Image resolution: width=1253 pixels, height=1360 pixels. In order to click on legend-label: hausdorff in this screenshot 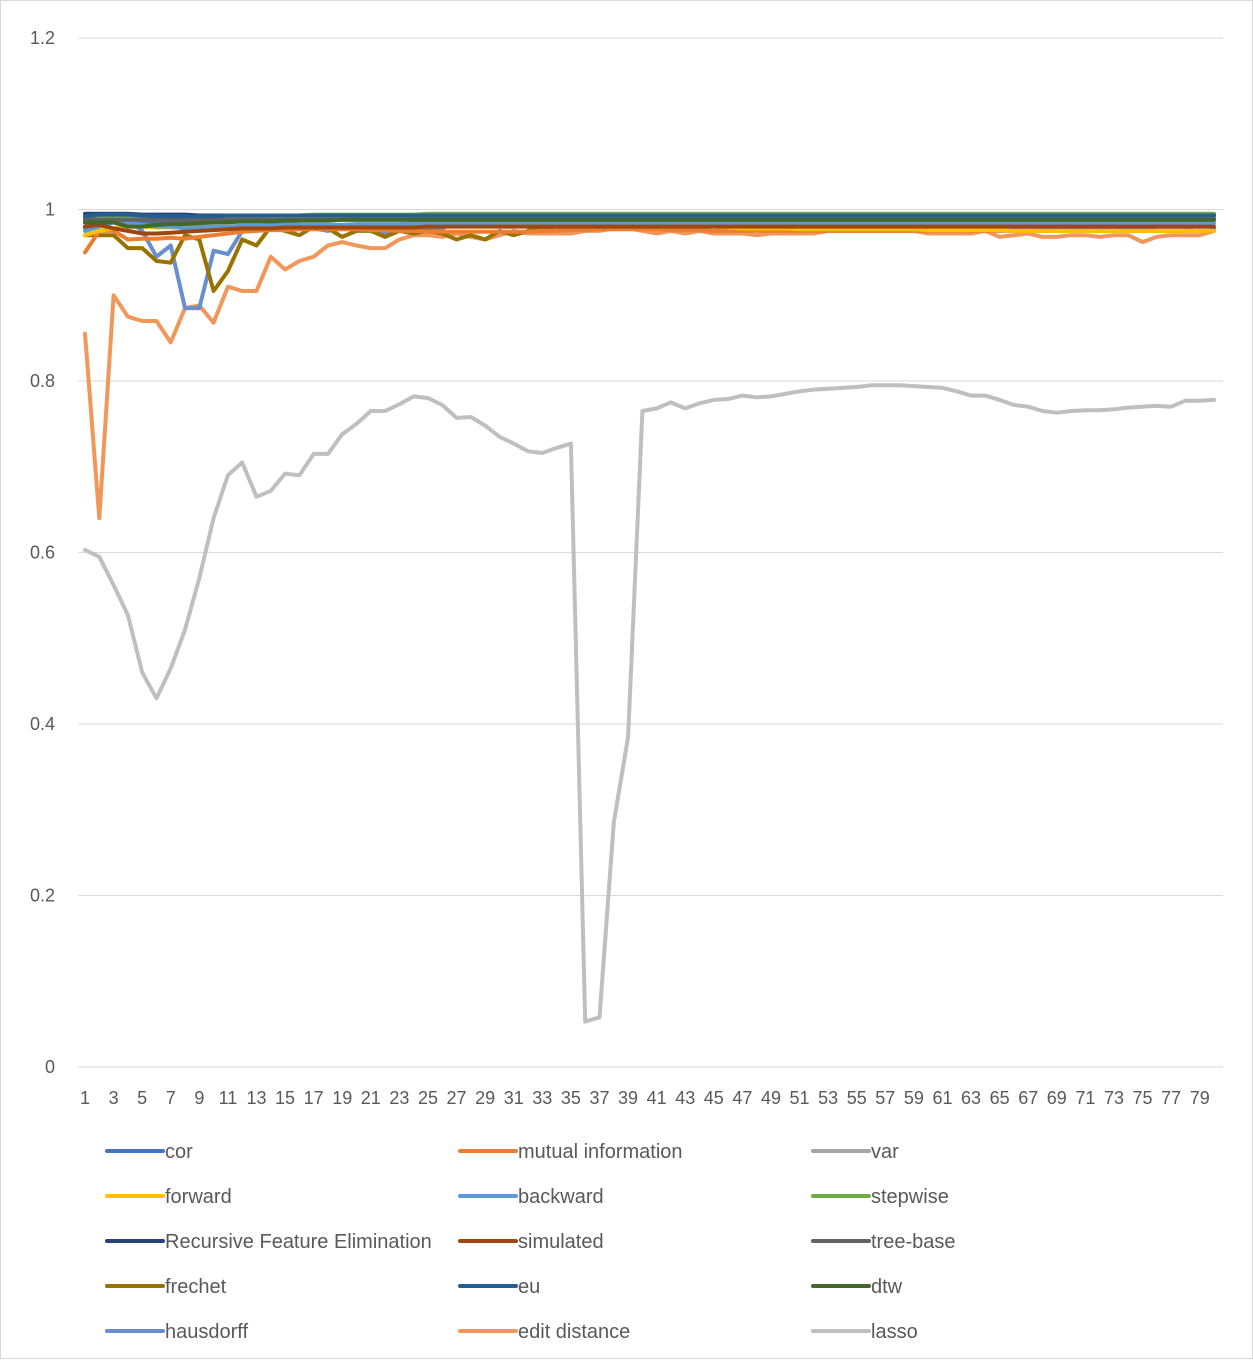, I will do `click(206, 1332)`.